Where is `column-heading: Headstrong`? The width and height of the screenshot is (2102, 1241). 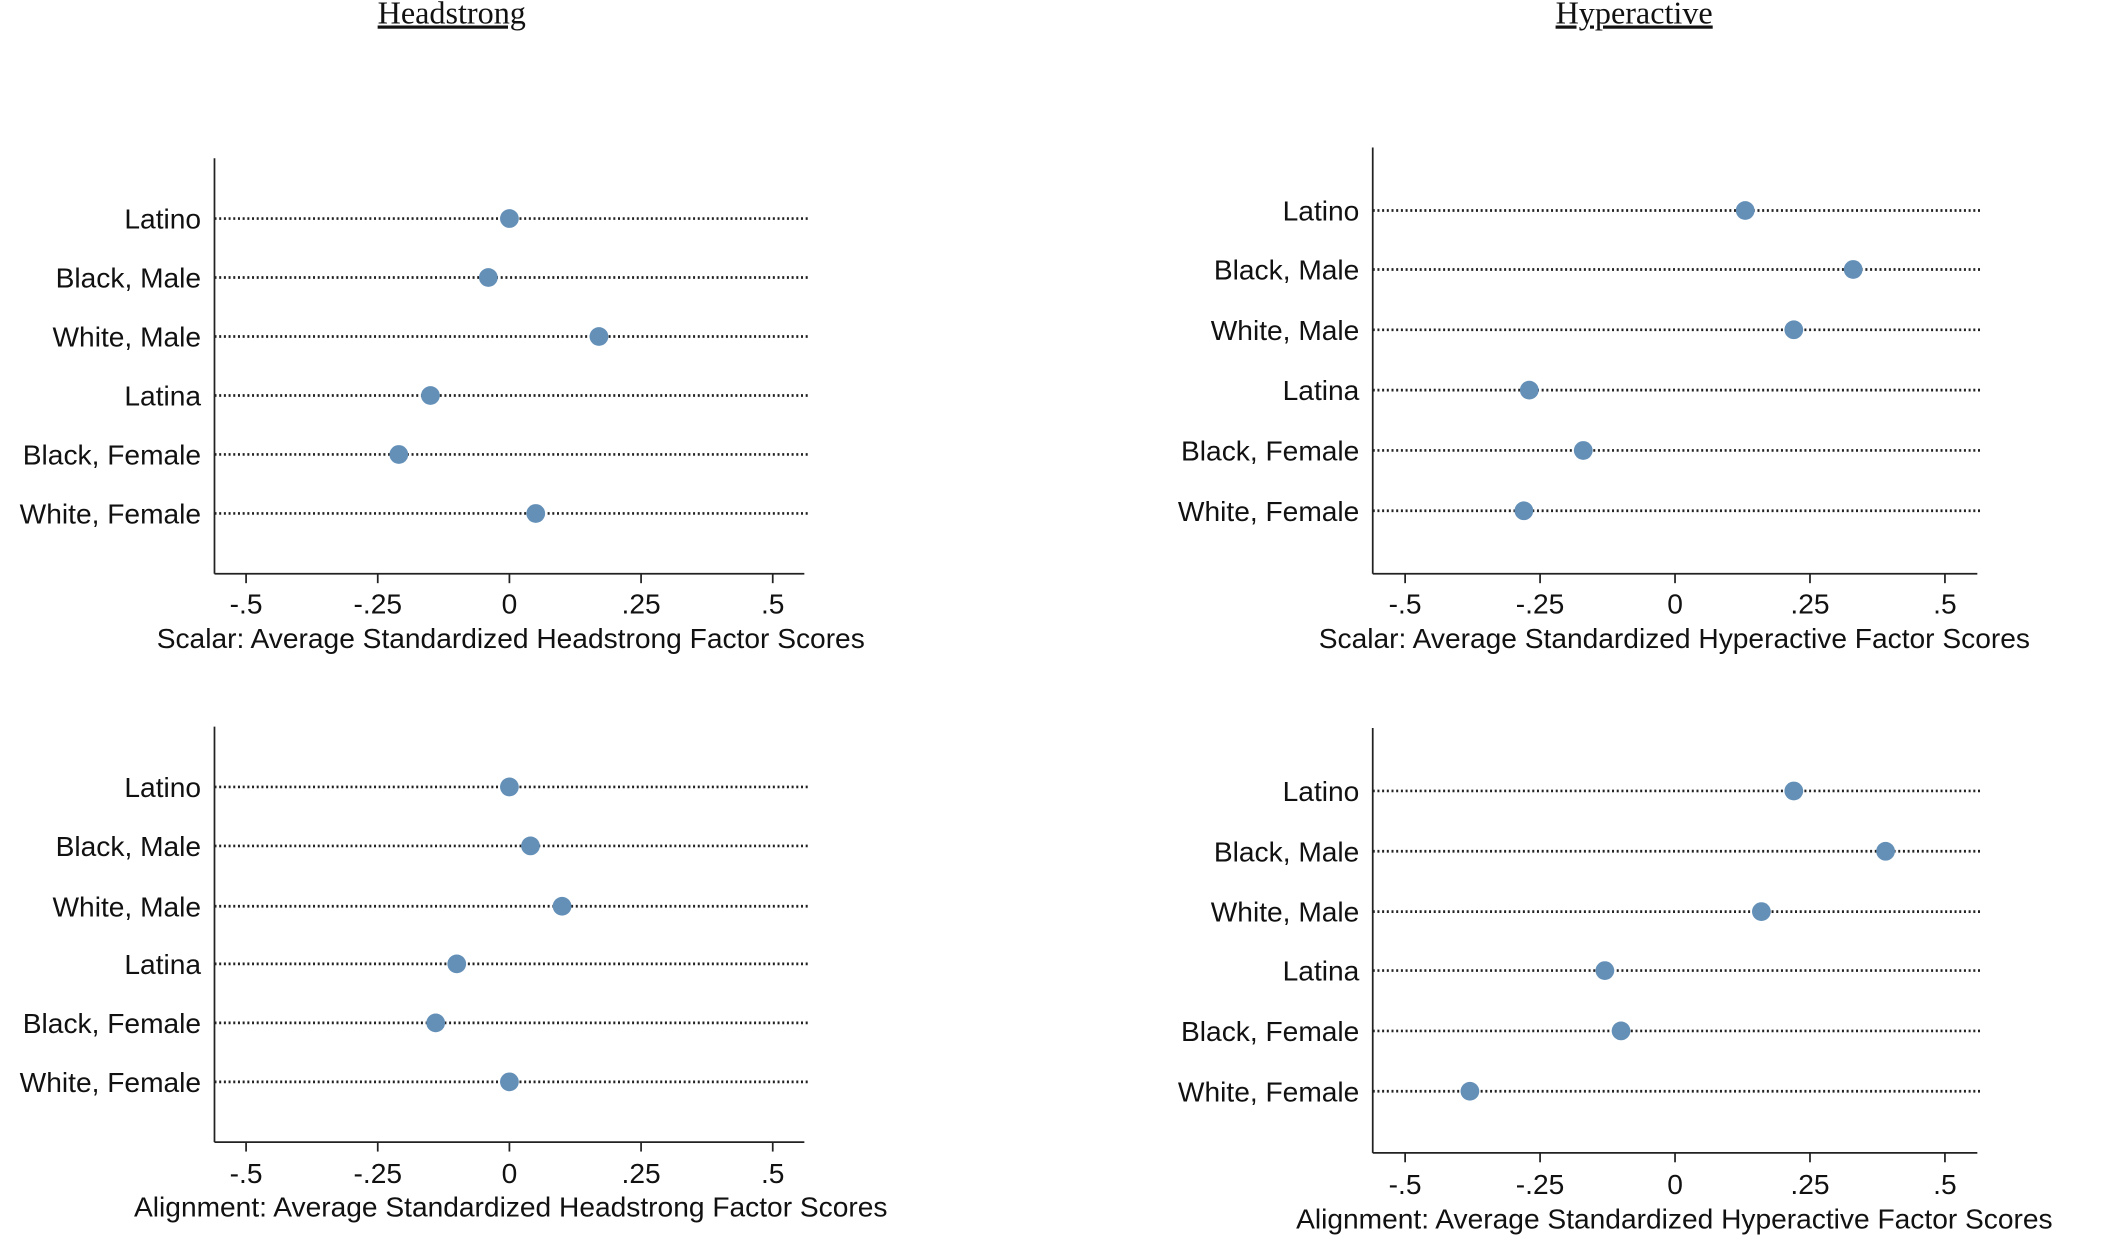 column-heading: Headstrong is located at coordinates (452, 15).